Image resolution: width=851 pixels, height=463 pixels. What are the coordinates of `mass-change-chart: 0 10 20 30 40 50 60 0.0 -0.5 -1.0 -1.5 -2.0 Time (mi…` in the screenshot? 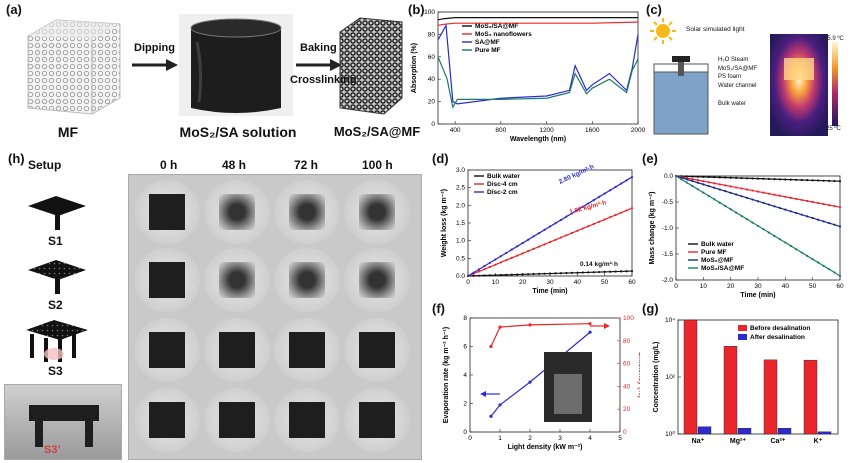 It's located at (746, 236).